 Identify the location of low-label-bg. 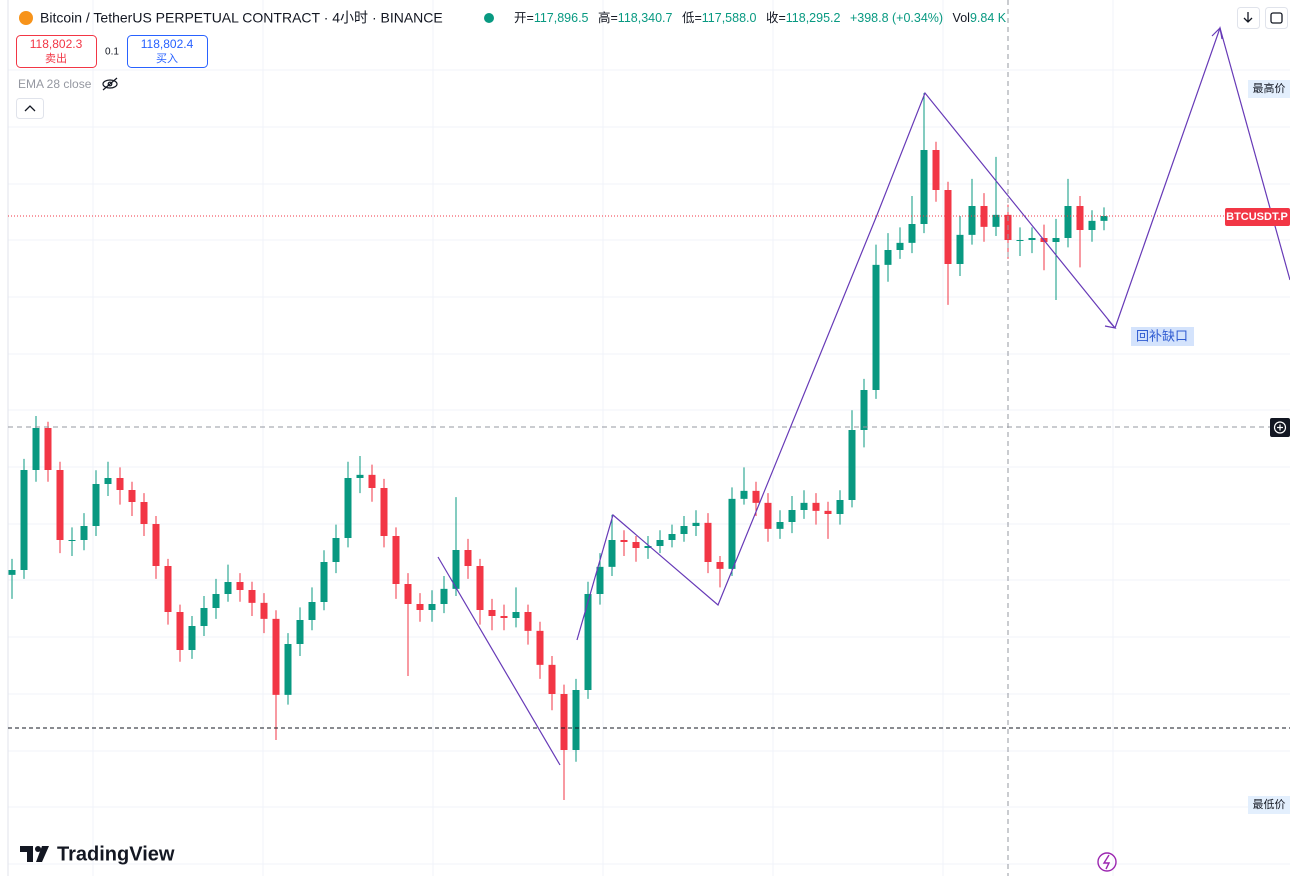
(1269, 805).